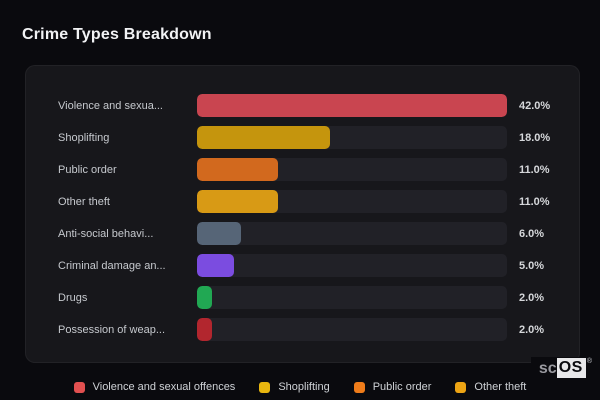  Describe the element at coordinates (87, 169) in the screenshot. I see `category-label: Public order` at that location.